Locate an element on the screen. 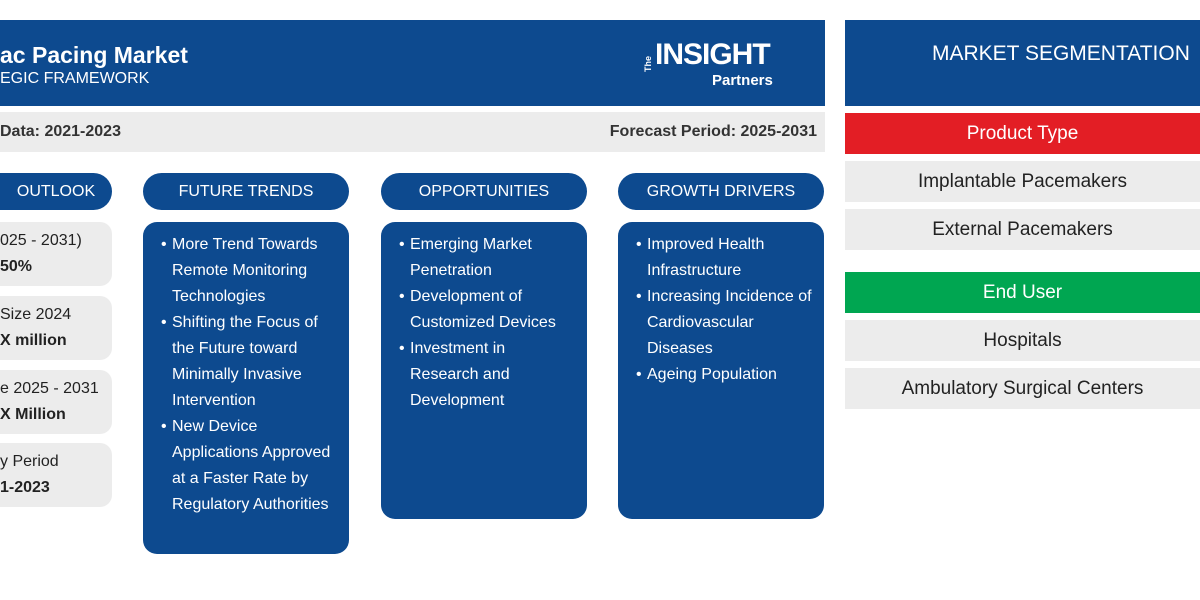 The image size is (1200, 600). bullet-item: Investment in Research and Development is located at coordinates (487, 375).